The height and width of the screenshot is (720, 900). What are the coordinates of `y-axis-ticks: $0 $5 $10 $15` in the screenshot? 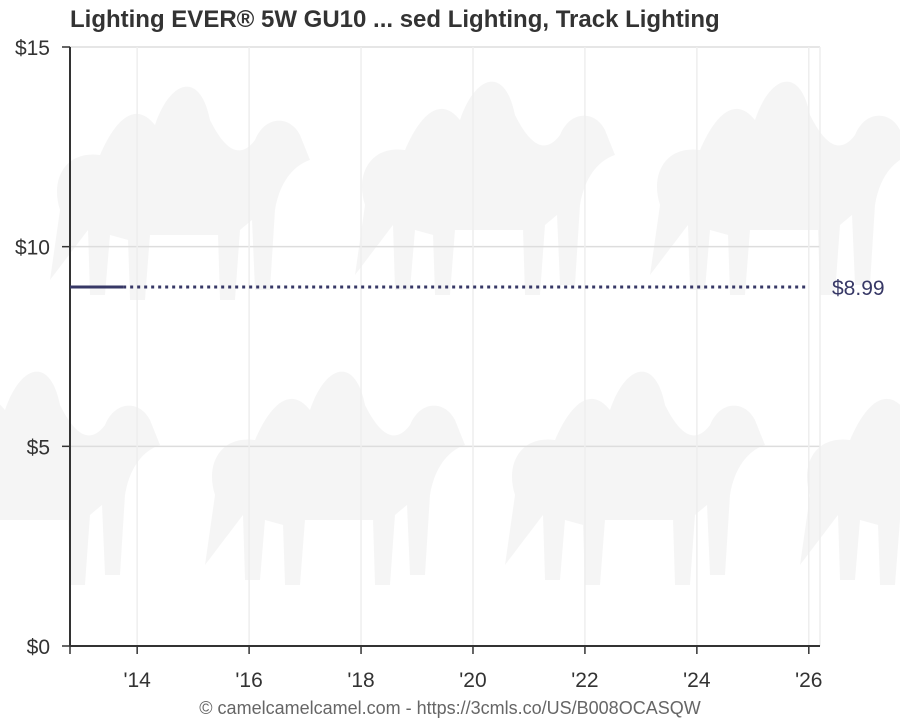 It's located at (42, 348).